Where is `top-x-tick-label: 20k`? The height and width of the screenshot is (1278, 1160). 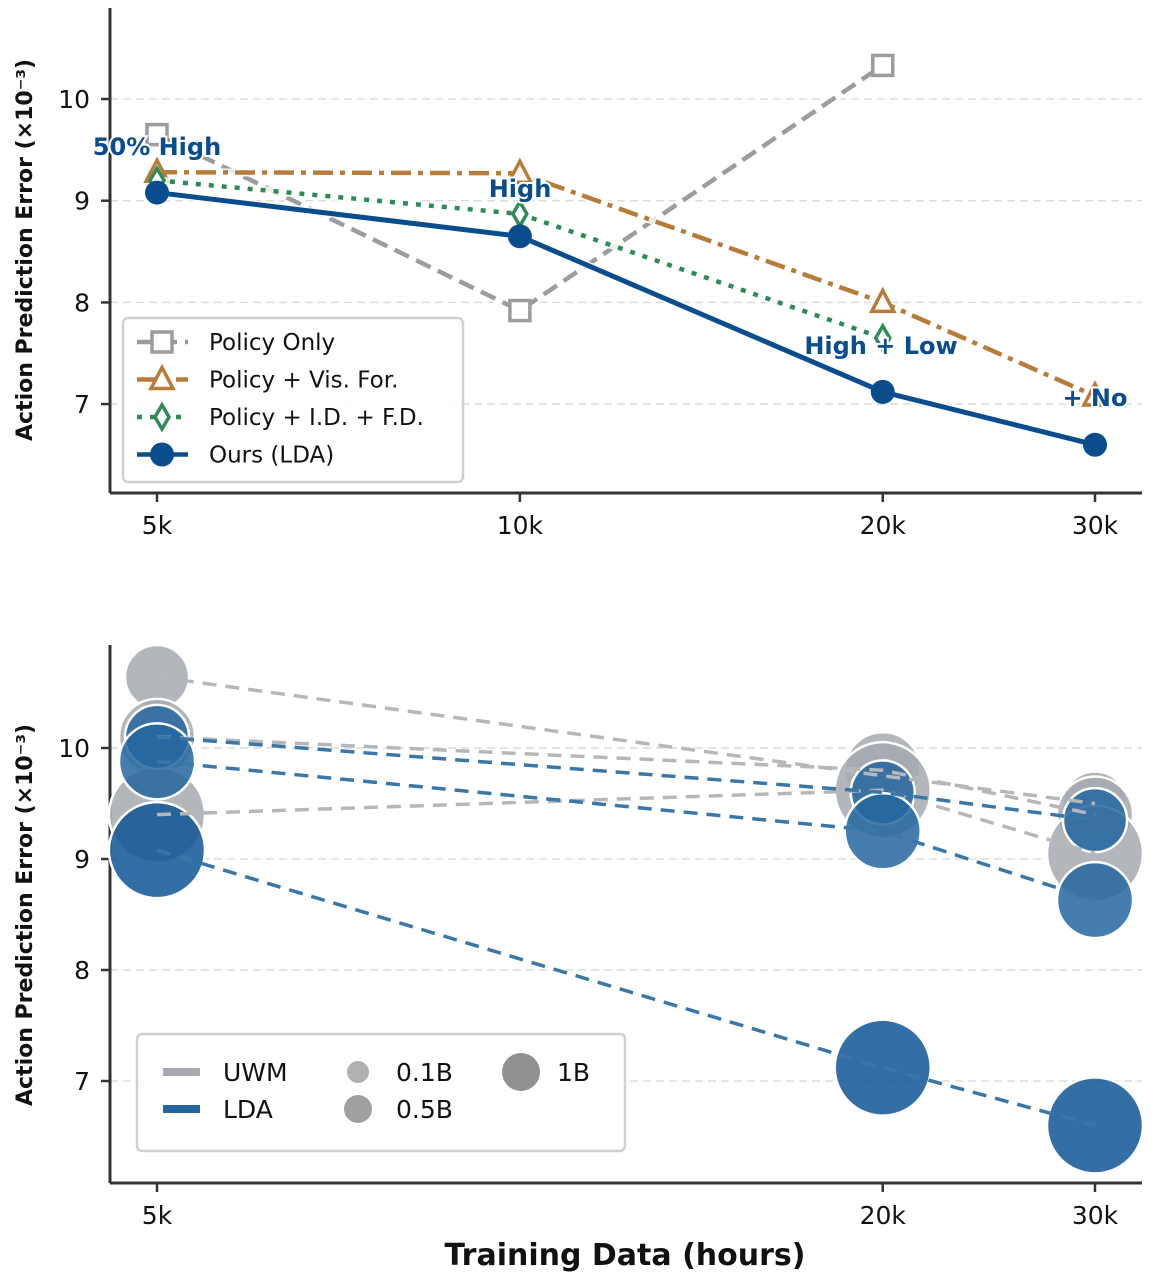
top-x-tick-label: 20k is located at coordinates (883, 525).